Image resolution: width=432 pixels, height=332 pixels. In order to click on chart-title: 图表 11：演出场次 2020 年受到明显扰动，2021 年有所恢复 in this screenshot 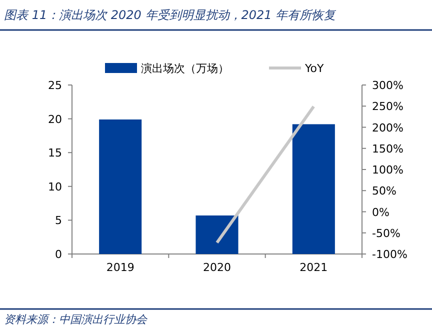, I will do `click(170, 15)`.